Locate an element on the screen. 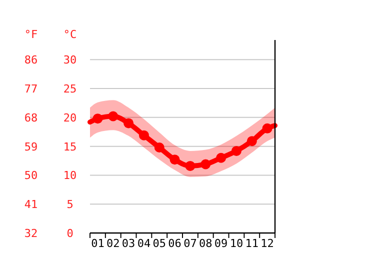  x-tick-label: 03 is located at coordinates (129, 243).